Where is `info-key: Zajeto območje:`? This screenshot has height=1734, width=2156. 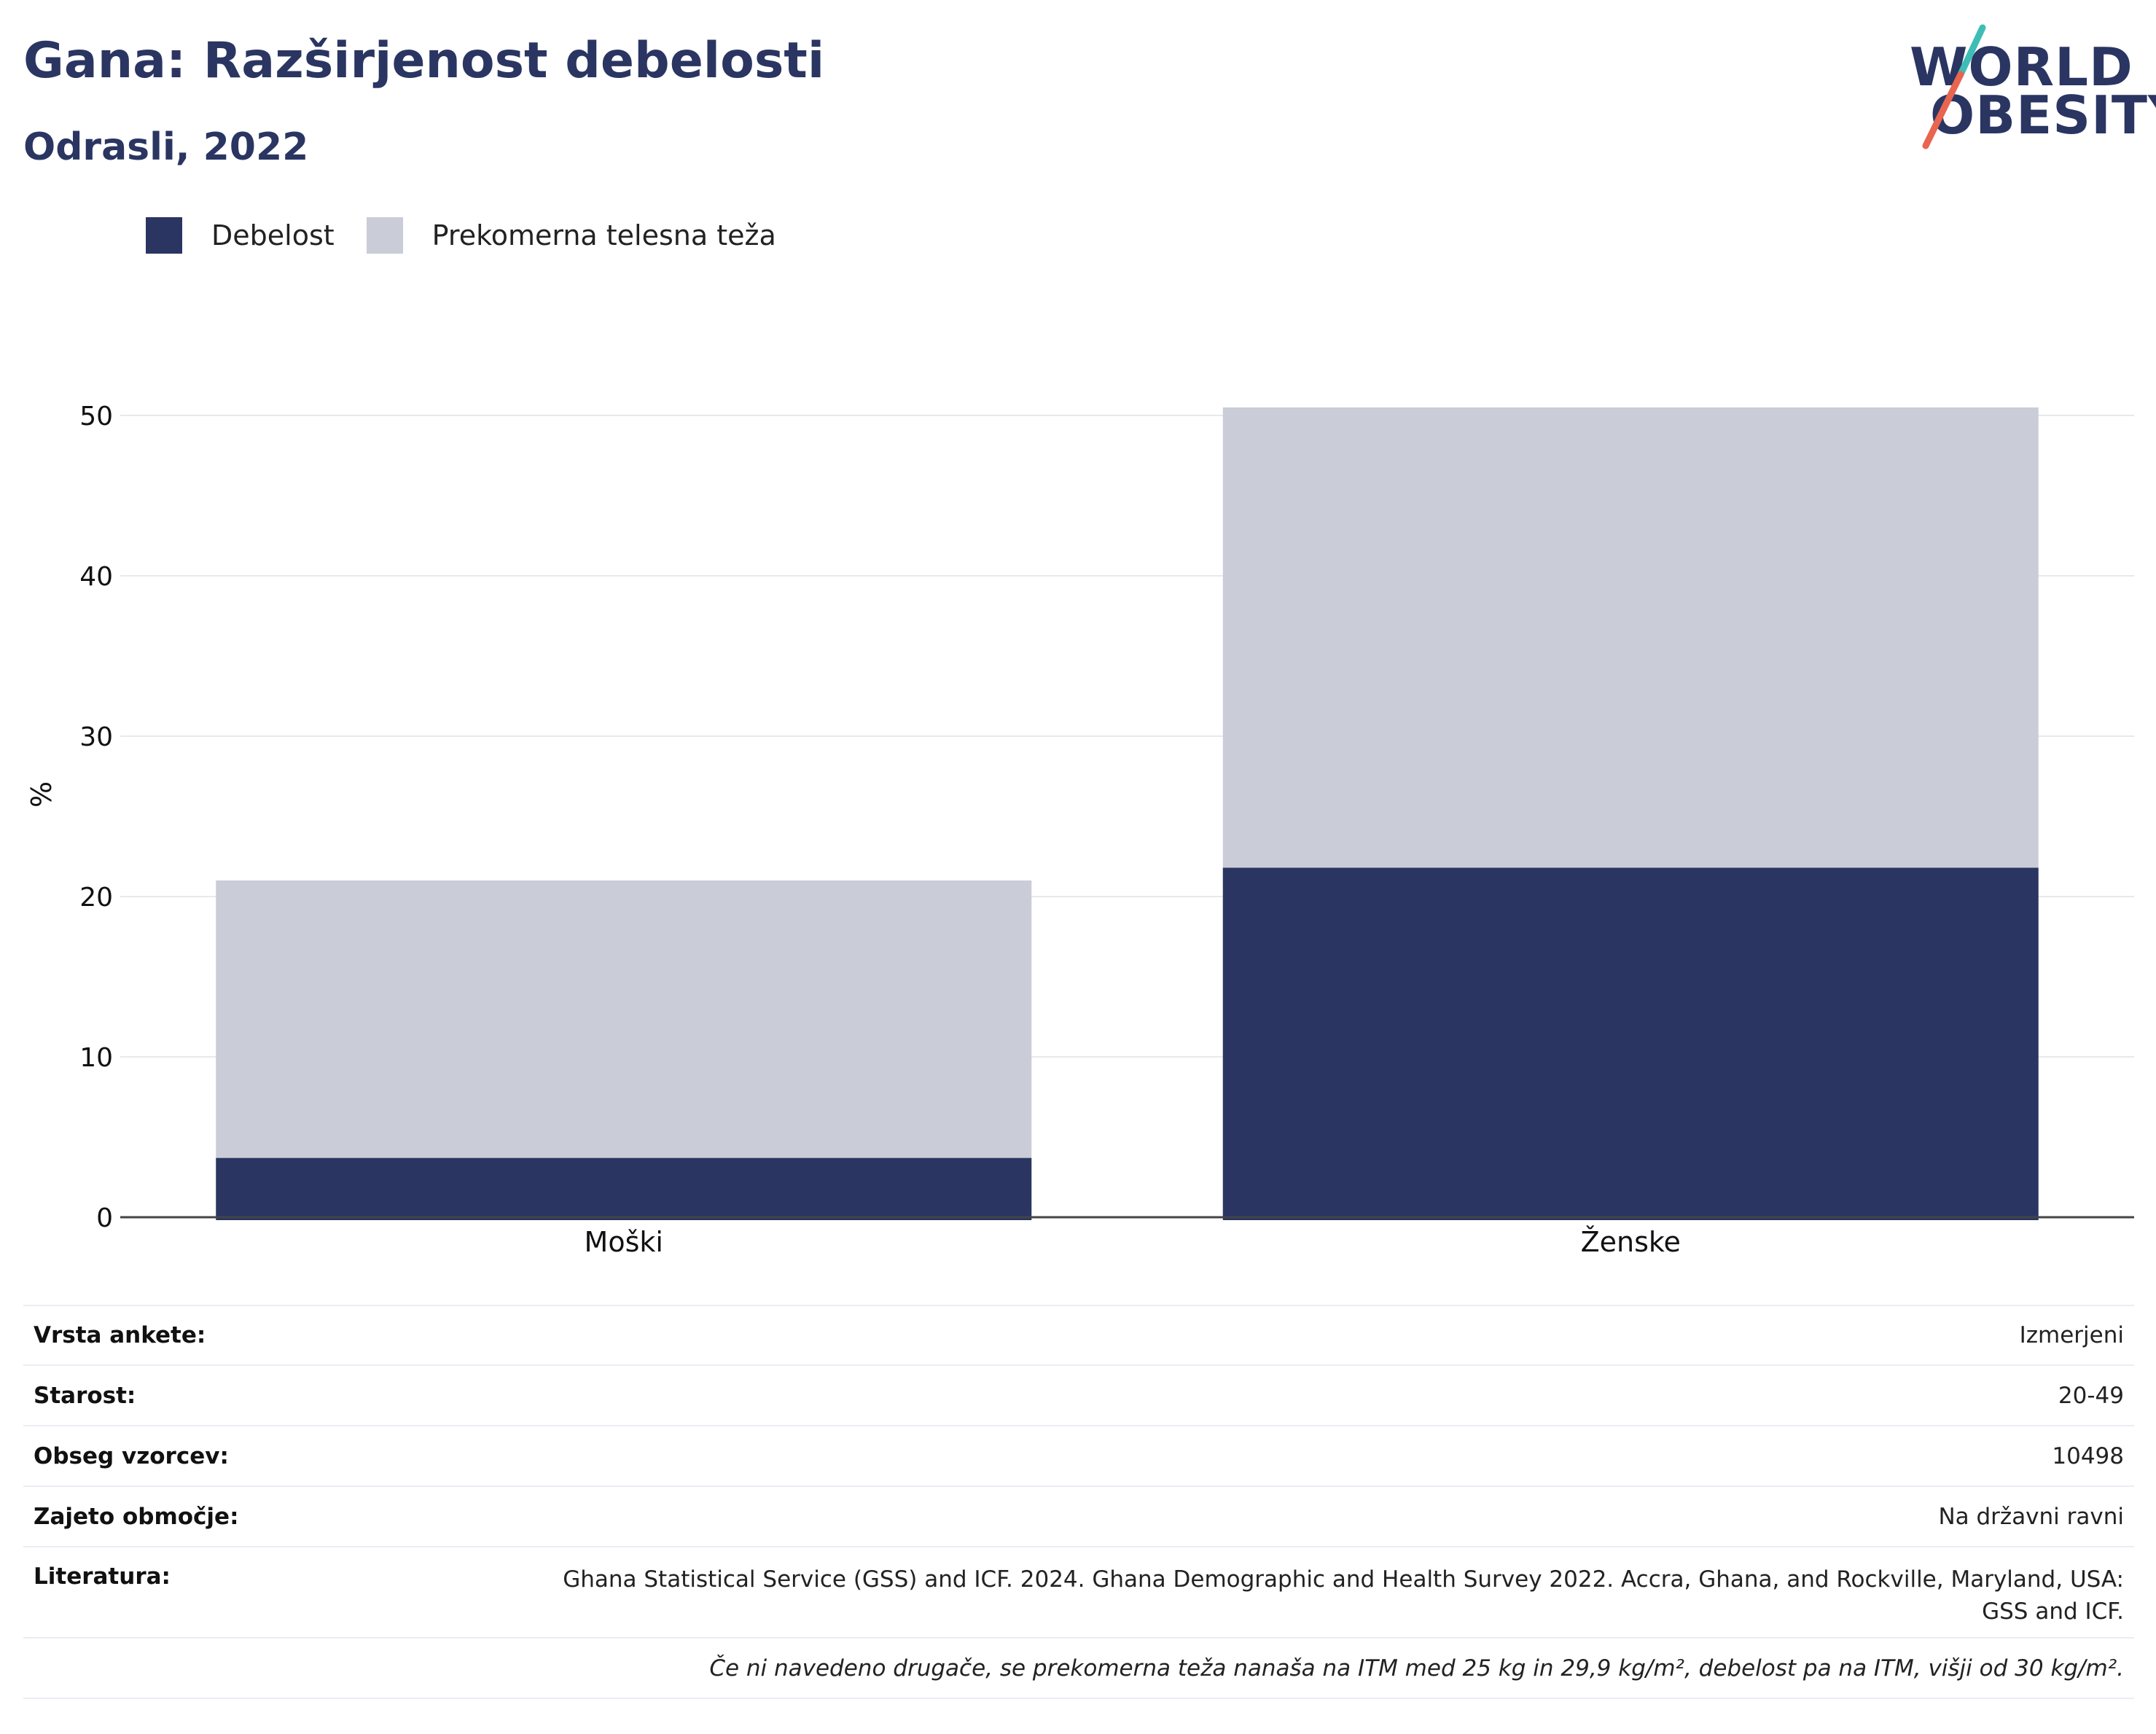 info-key: Zajeto območje: is located at coordinates (137, 1516).